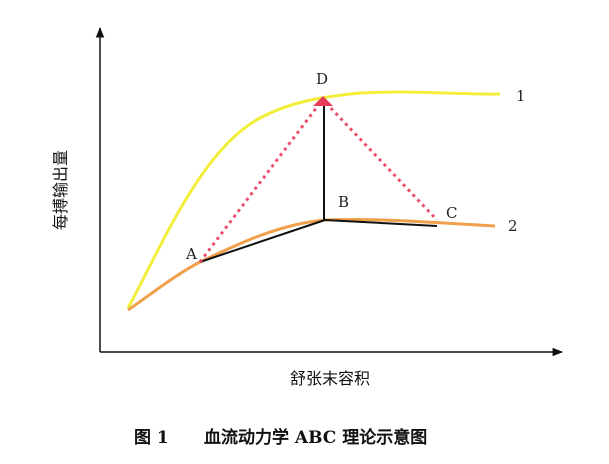  I want to click on node-label: C, so click(451, 213).